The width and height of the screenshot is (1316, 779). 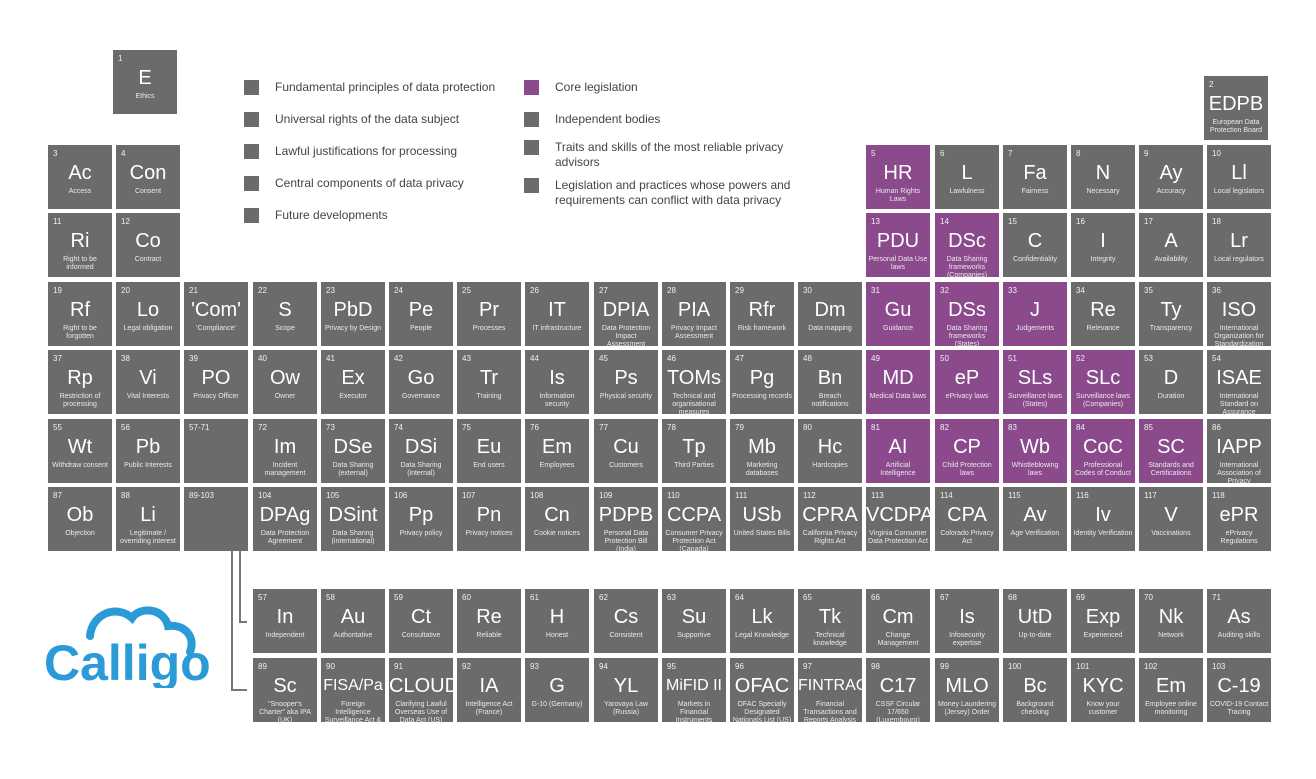 What do you see at coordinates (398, 290) in the screenshot?
I see `element-number: 24` at bounding box center [398, 290].